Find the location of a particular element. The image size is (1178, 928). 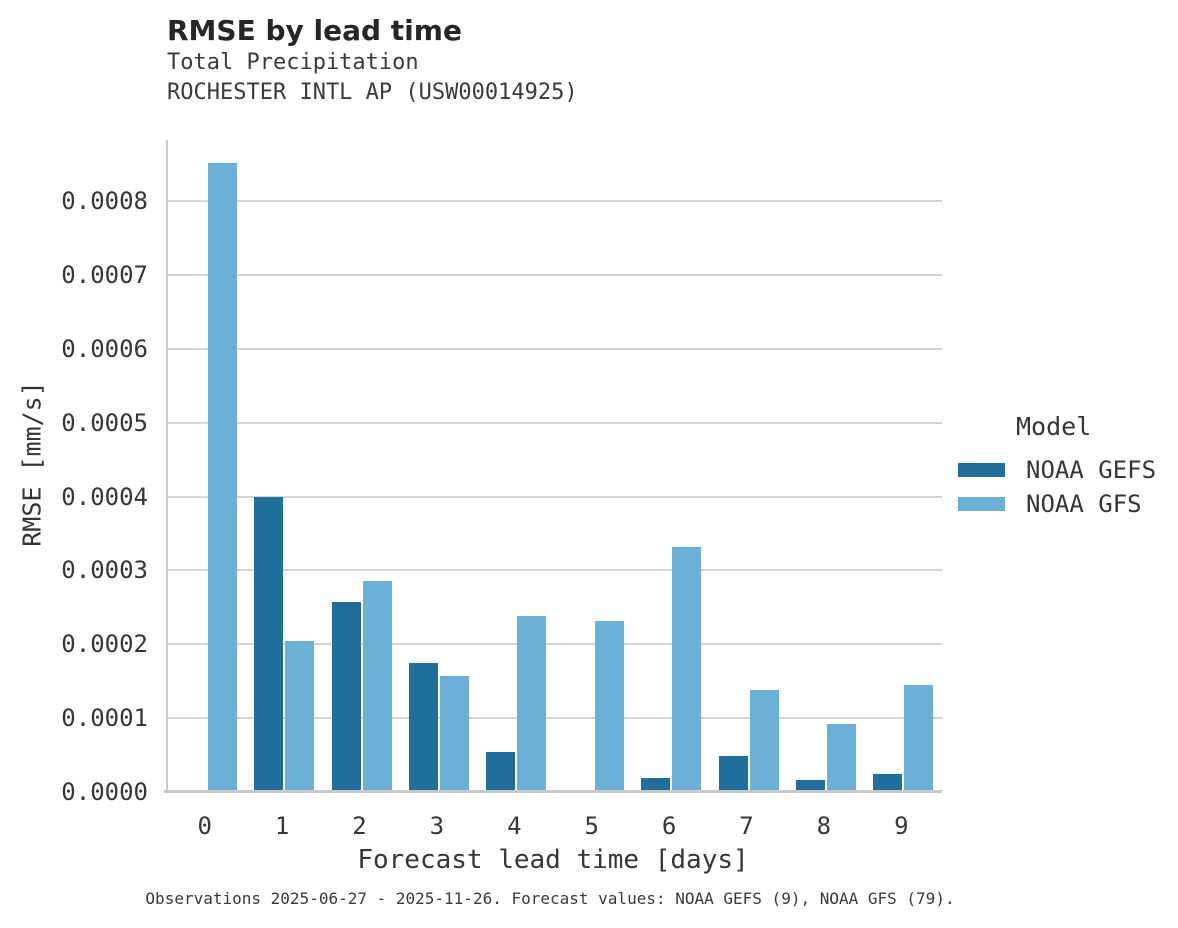

x-tick-label: 8 is located at coordinates (824, 826).